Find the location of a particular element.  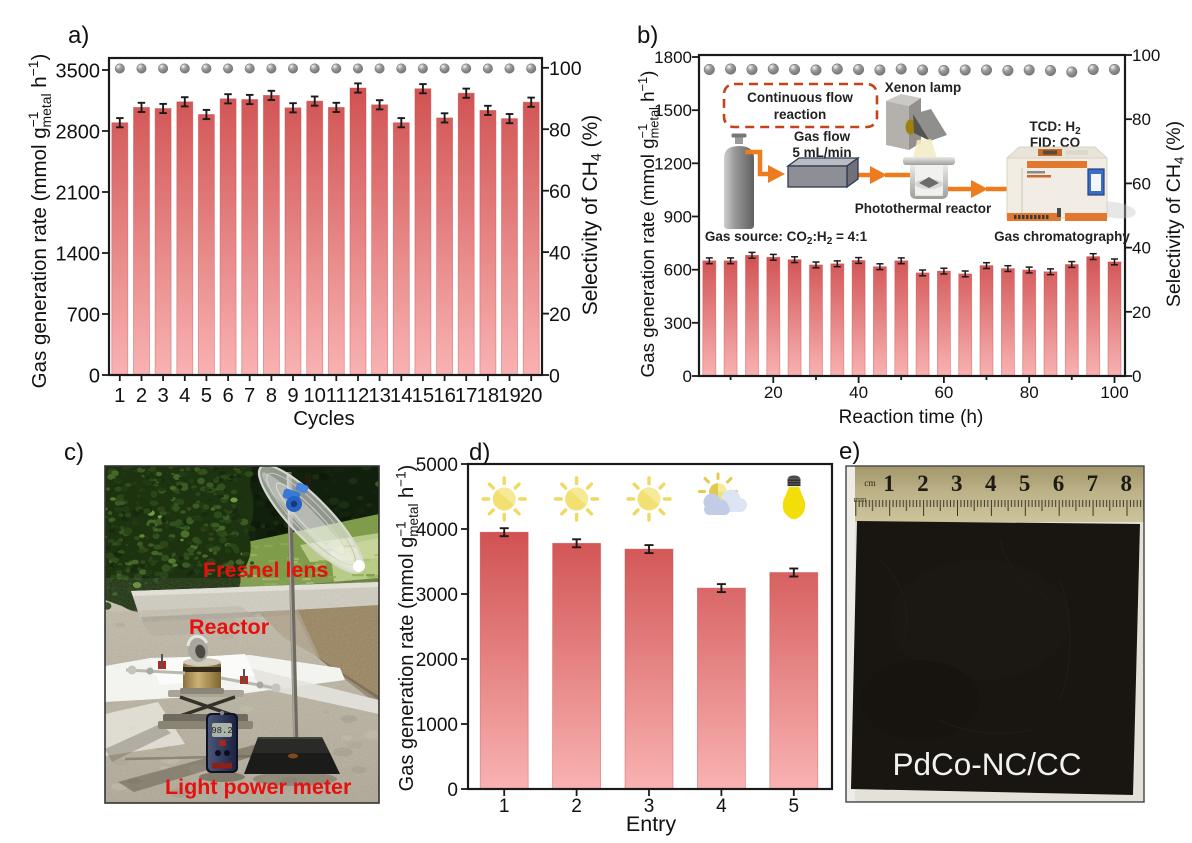

svg-text: 10 is located at coordinates (314, 396).